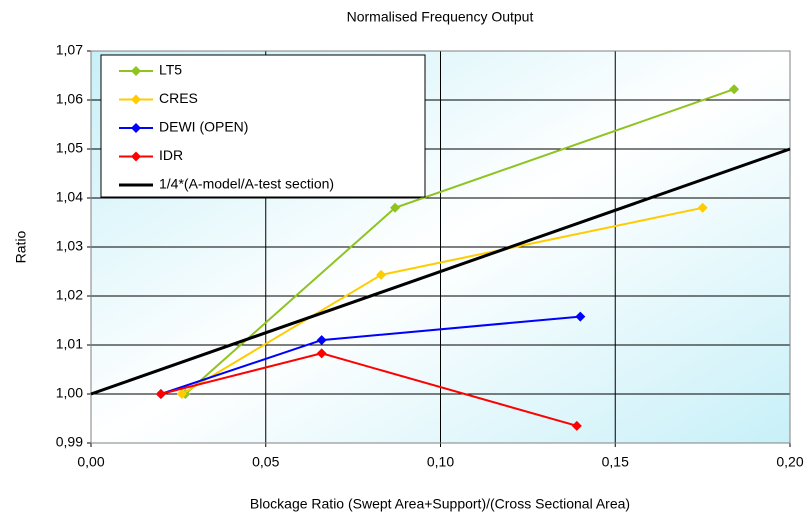 This screenshot has width=811, height=522. Describe the element at coordinates (203, 127) in the screenshot. I see `legend-label: DEWI (OPEN)` at that location.